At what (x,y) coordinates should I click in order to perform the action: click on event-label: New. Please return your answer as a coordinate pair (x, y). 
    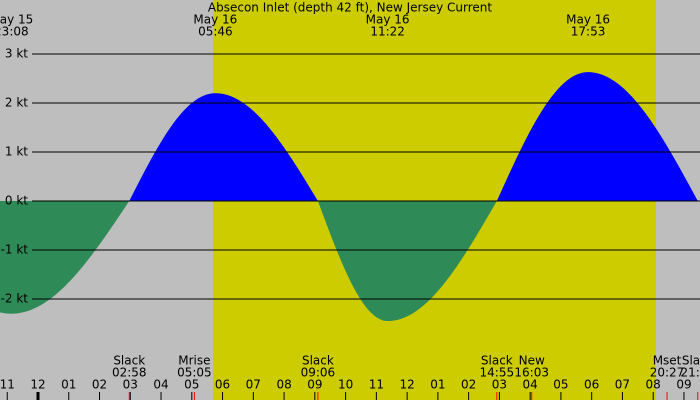
    Looking at the image, I should click on (532, 361).